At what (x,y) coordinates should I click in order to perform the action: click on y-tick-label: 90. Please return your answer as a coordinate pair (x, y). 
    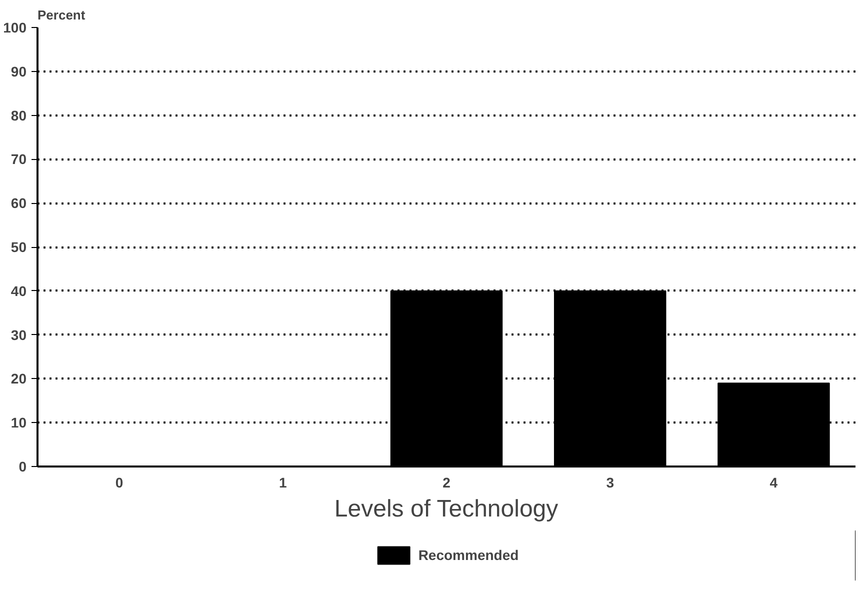
    Looking at the image, I should click on (18, 71).